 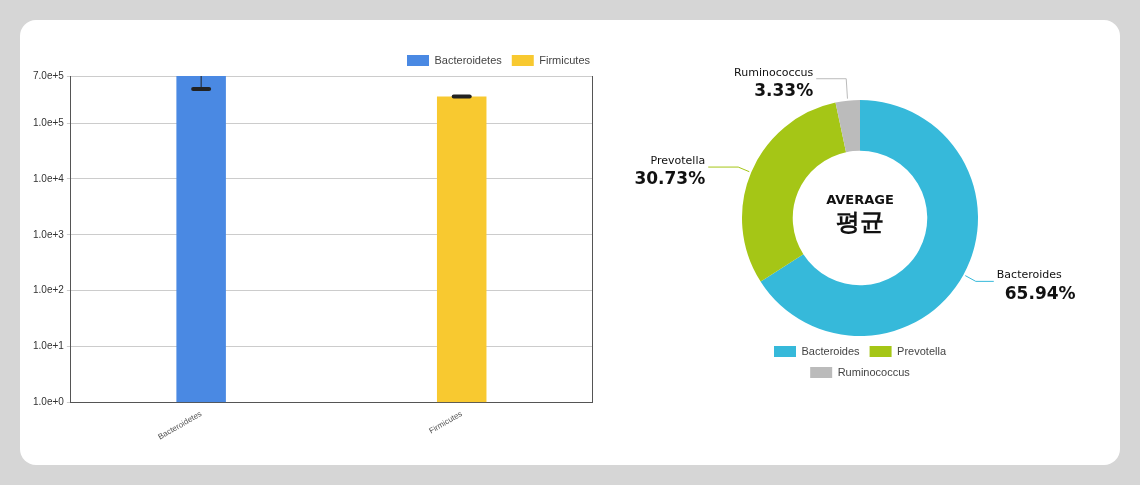 I want to click on text: 평균, so click(x=860, y=222).